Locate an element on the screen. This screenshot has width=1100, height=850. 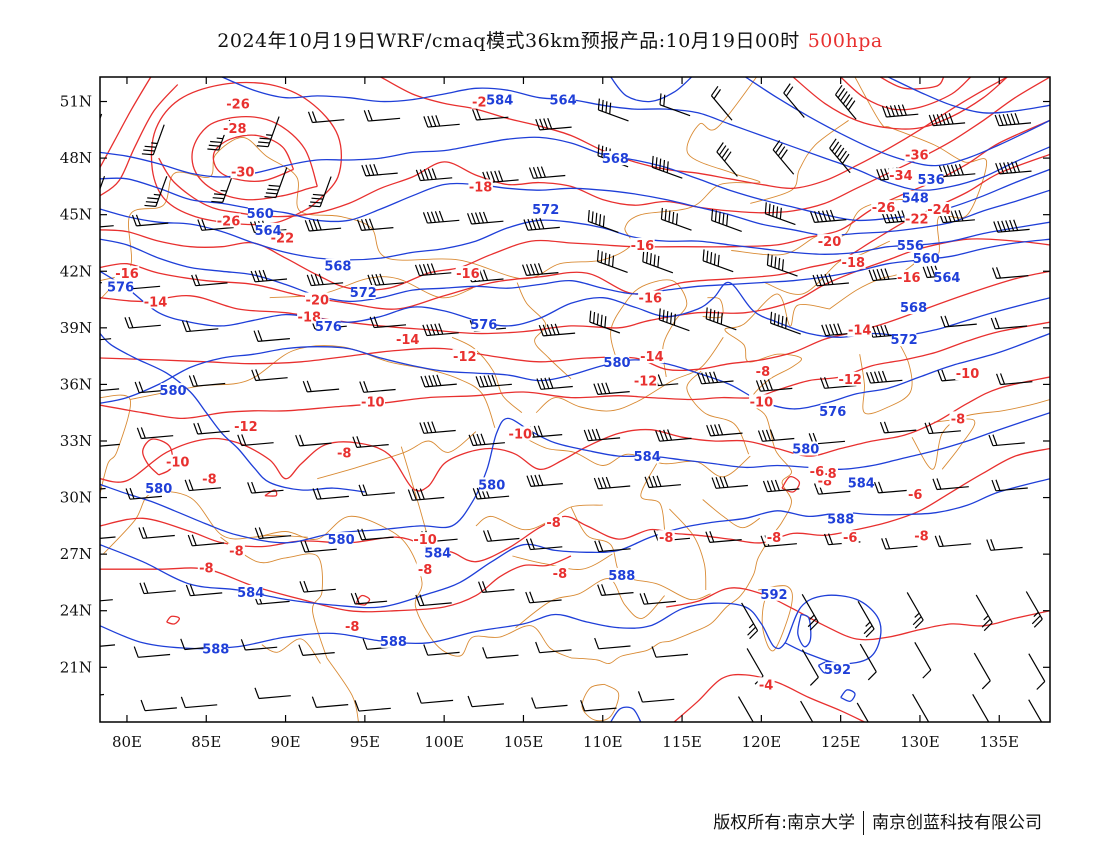
geopotential-label: 576 is located at coordinates (832, 412).